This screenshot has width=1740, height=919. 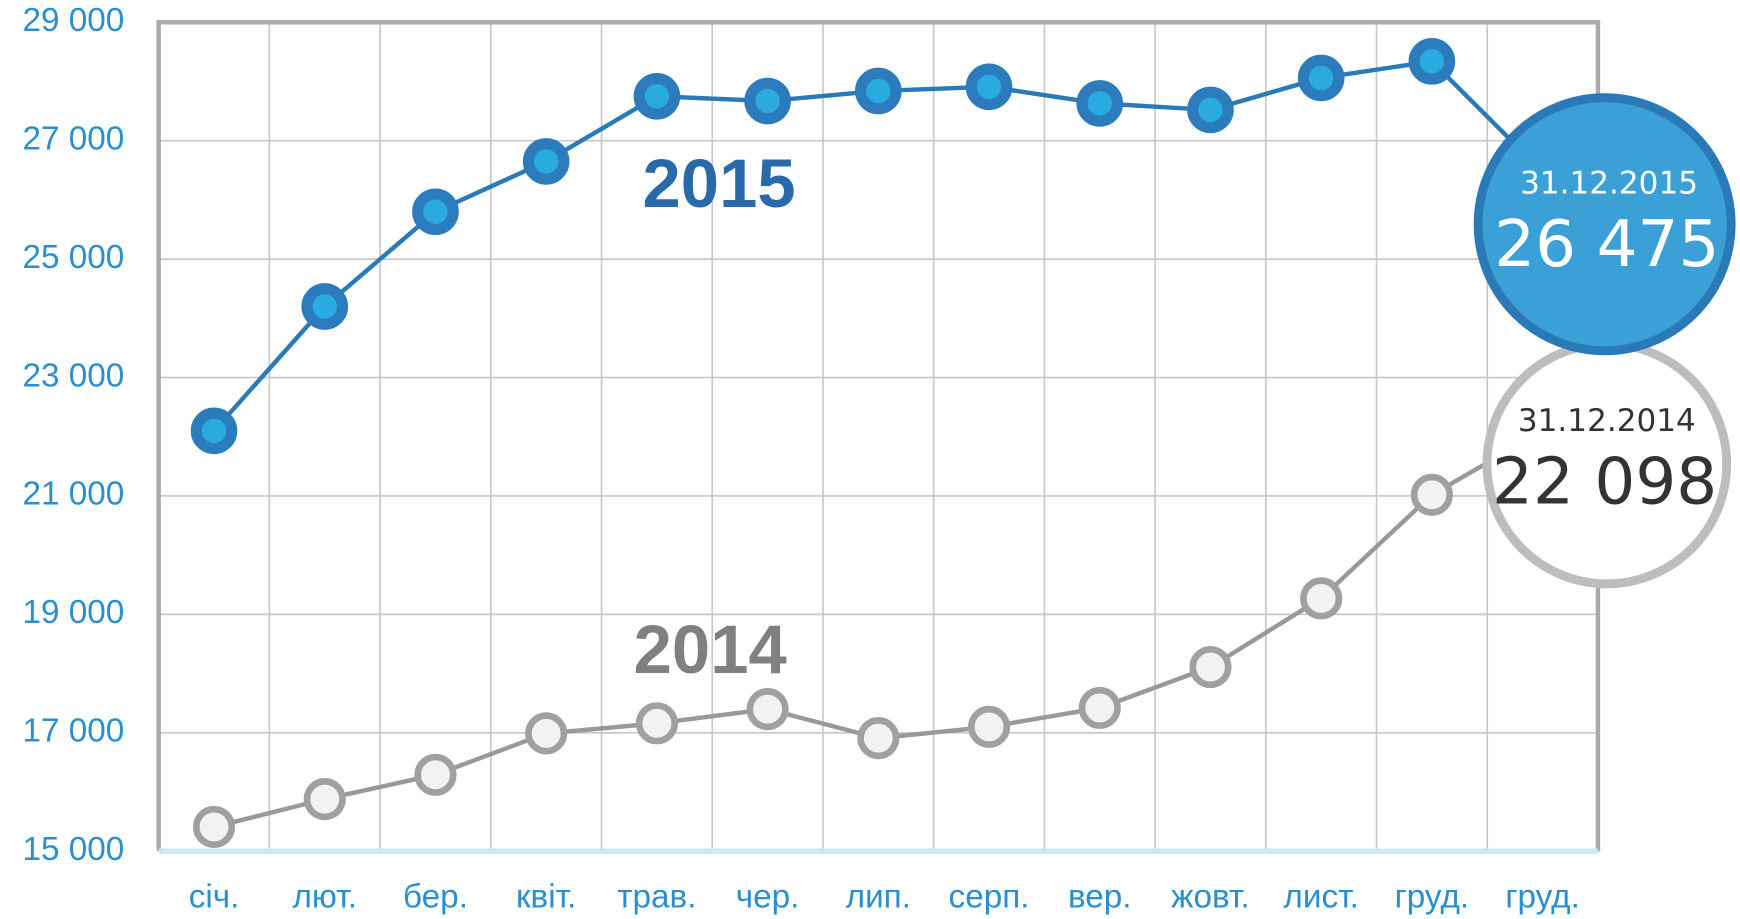 What do you see at coordinates (1210, 897) in the screenshot?
I see `x-tick-label: жовт.` at bounding box center [1210, 897].